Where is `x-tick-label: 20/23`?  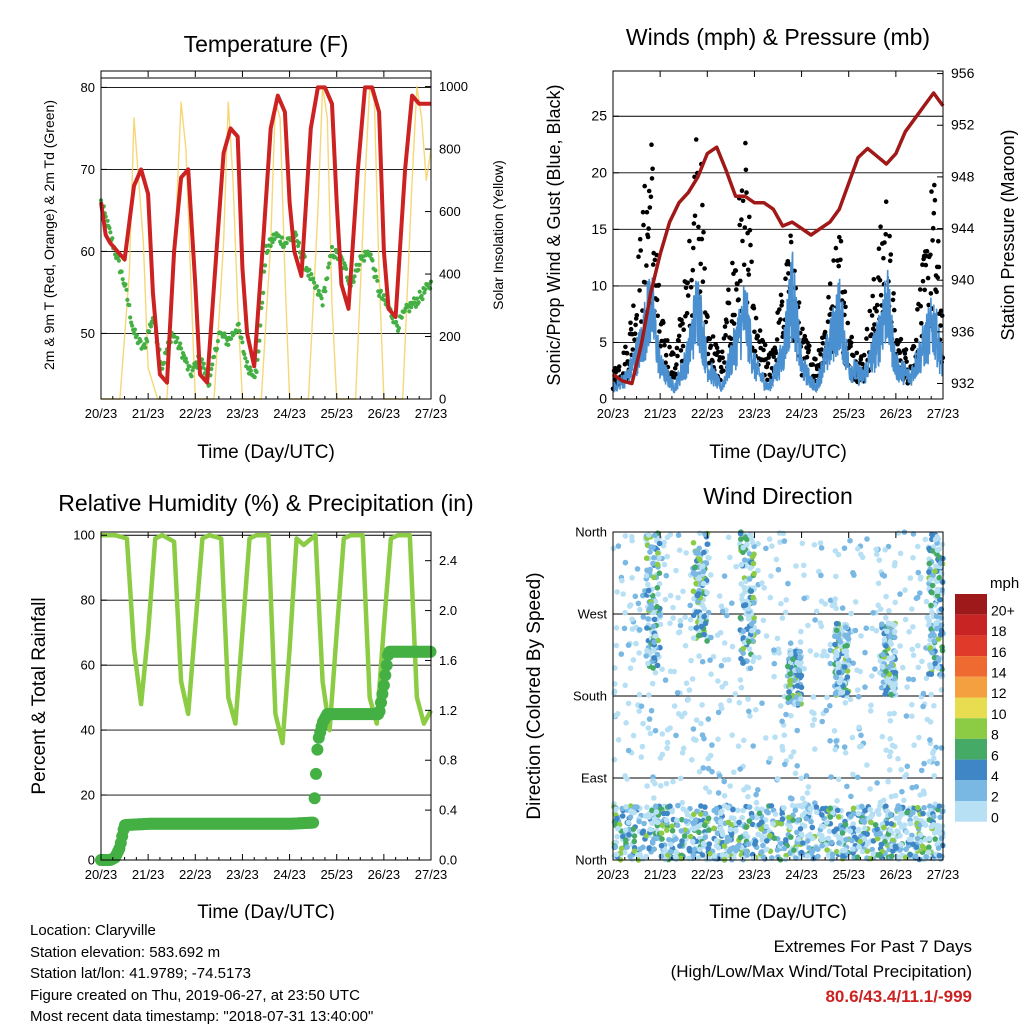 x-tick-label: 20/23 is located at coordinates (613, 413).